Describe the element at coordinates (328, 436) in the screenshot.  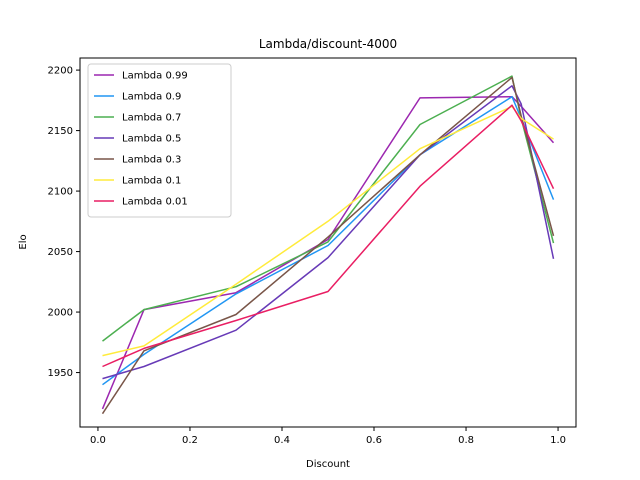
I see `x-axis: 0.0 0.2 0.4 0.6 0.8 1.0` at that location.